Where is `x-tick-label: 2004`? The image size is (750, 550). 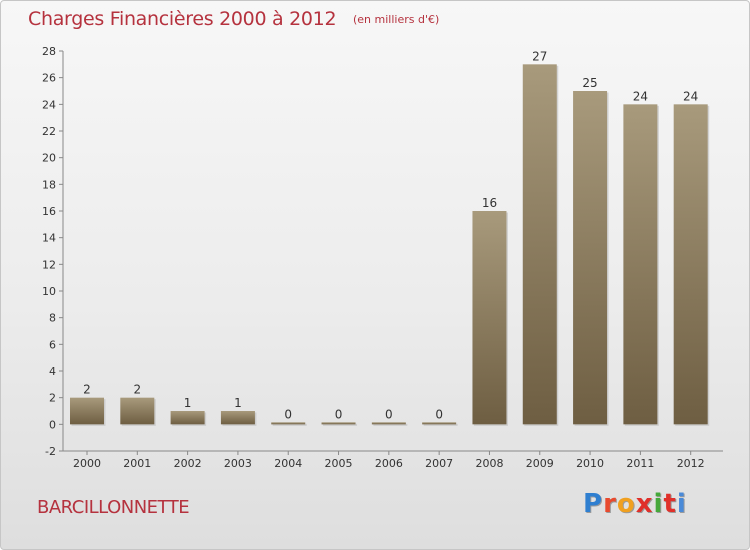
x-tick-label: 2004 is located at coordinates (288, 463).